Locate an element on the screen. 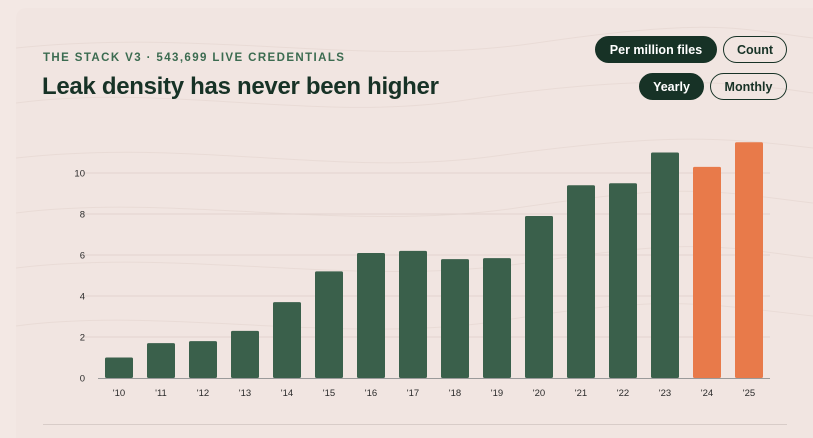  x-tick-label: '21 is located at coordinates (581, 393).